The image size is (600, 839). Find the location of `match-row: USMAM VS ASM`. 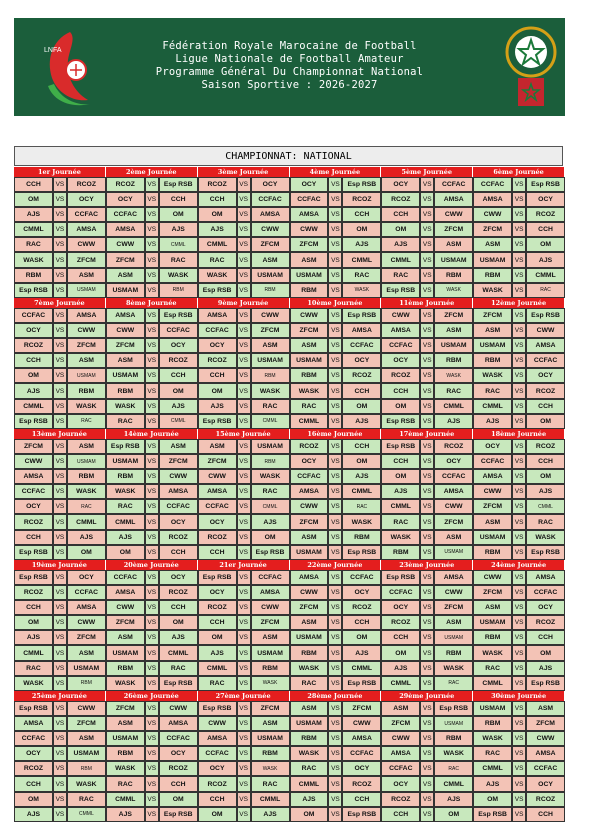

match-row: USMAM VS ASM is located at coordinates (519, 709).